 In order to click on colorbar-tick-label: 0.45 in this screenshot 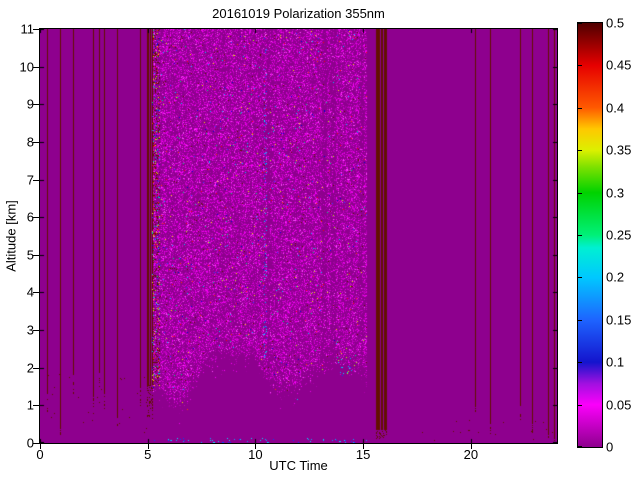, I will do `click(619, 65)`.